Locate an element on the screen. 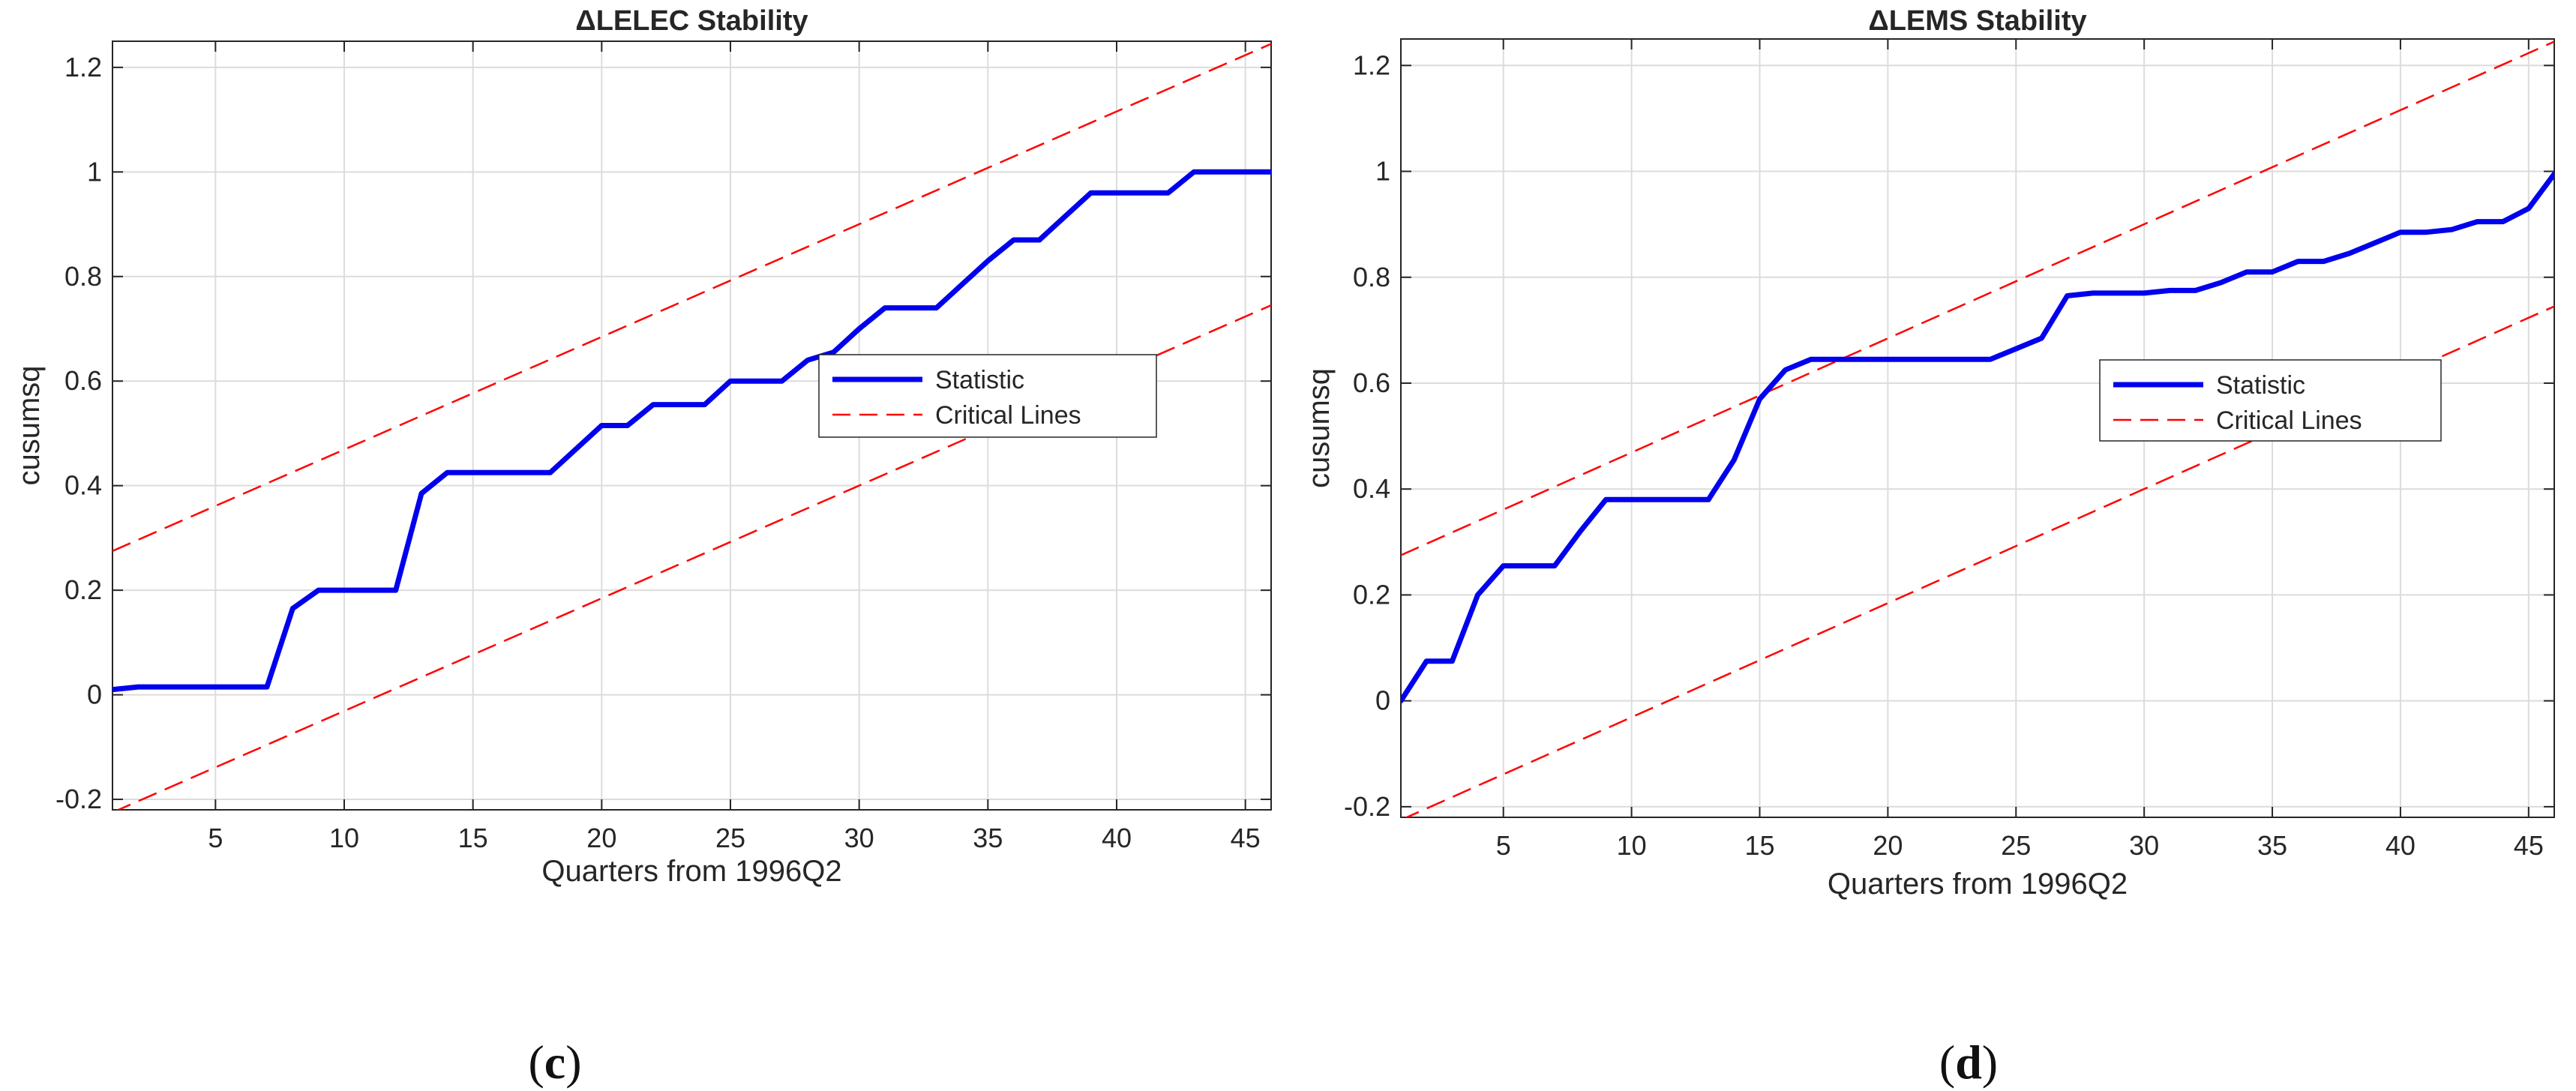 The height and width of the screenshot is (1091, 2576). chart-title: ΔLEMS Stability is located at coordinates (1977, 21).